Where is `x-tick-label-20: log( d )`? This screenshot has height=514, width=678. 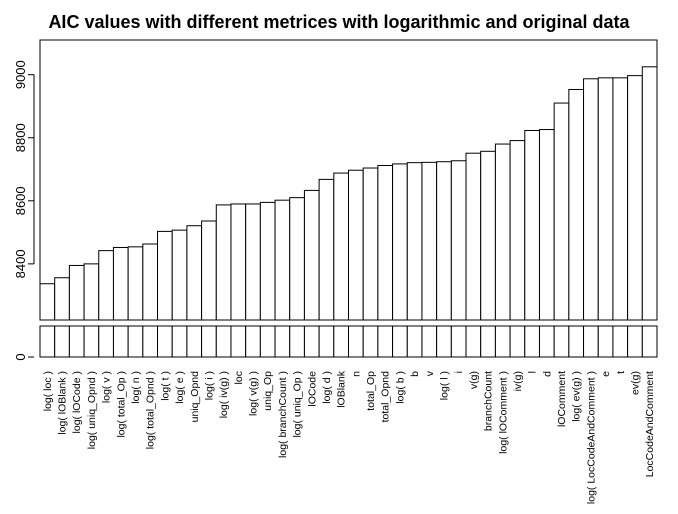
x-tick-label-20: log( d ) is located at coordinates (327, 387).